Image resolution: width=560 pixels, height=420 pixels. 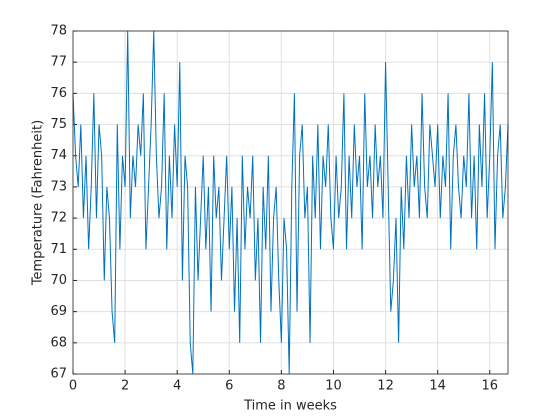 I want to click on y-tick-label: 78, so click(x=58, y=31).